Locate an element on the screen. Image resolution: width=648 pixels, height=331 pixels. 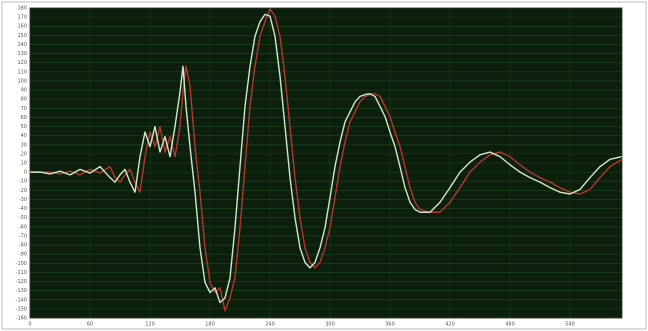
y-tick-label: -70 is located at coordinates (23, 236).